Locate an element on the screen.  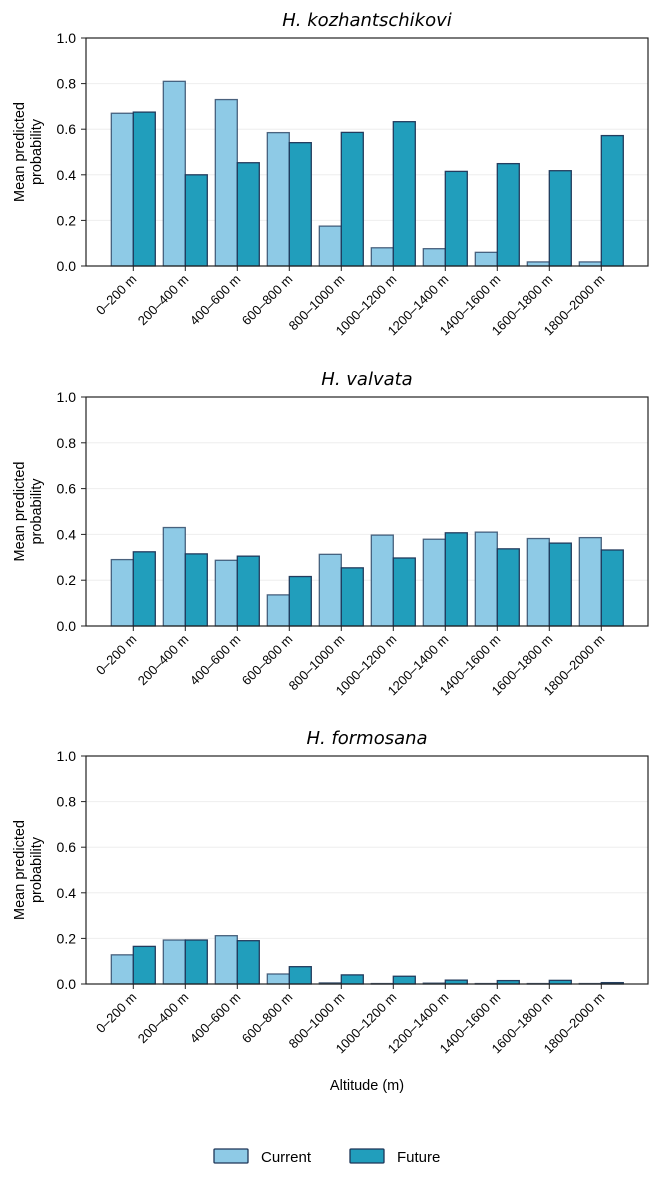
legend-label-current: Current is located at coordinates (286, 1157).